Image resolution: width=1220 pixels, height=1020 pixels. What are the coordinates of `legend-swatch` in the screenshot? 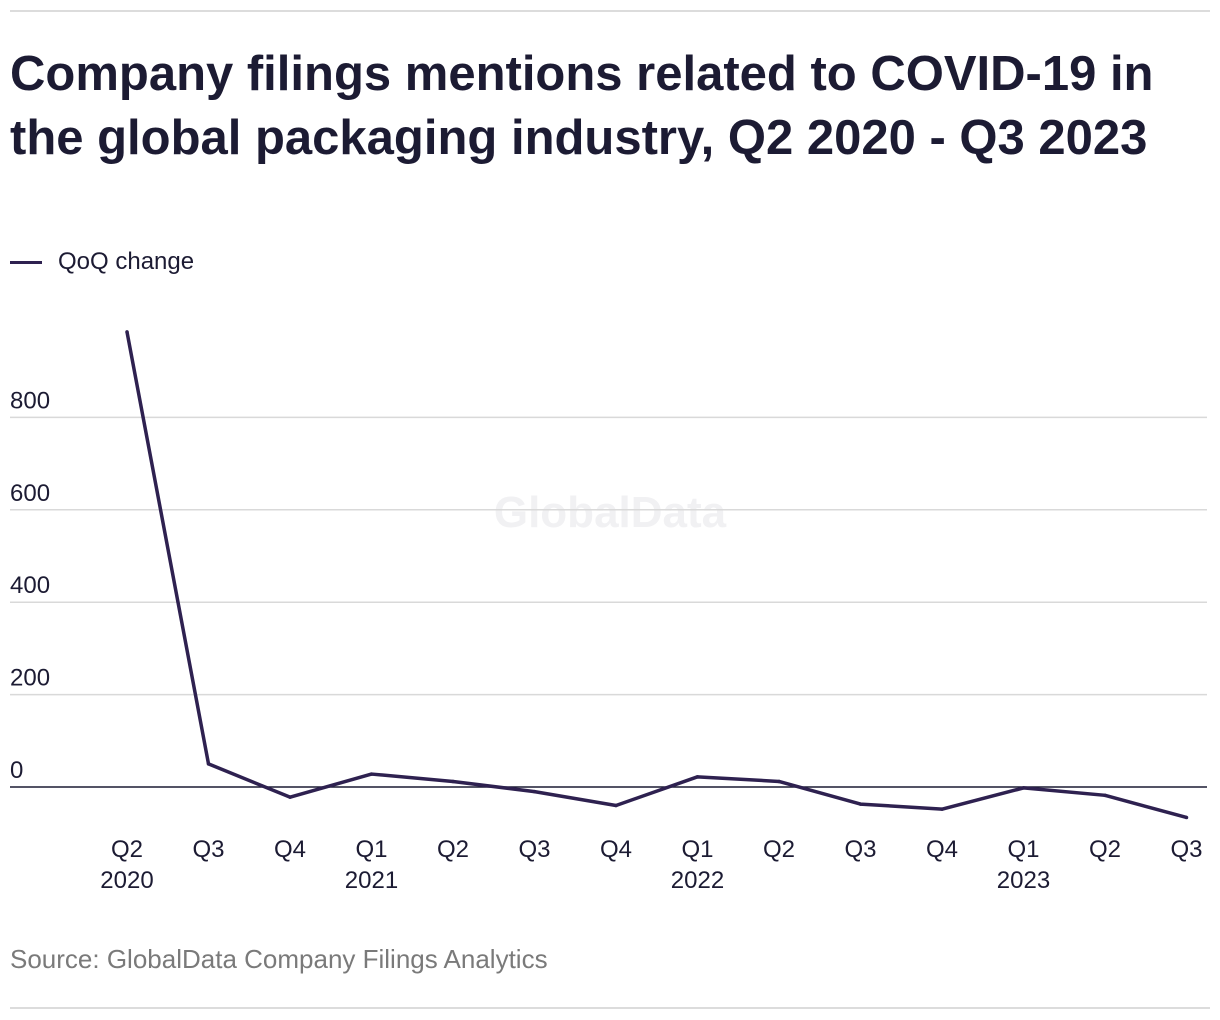 It's located at (26, 262).